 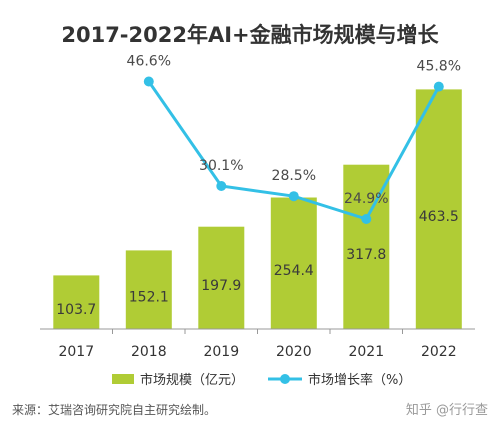 I want to click on legend-label-line: 市场增长率（%）, so click(x=359, y=380).